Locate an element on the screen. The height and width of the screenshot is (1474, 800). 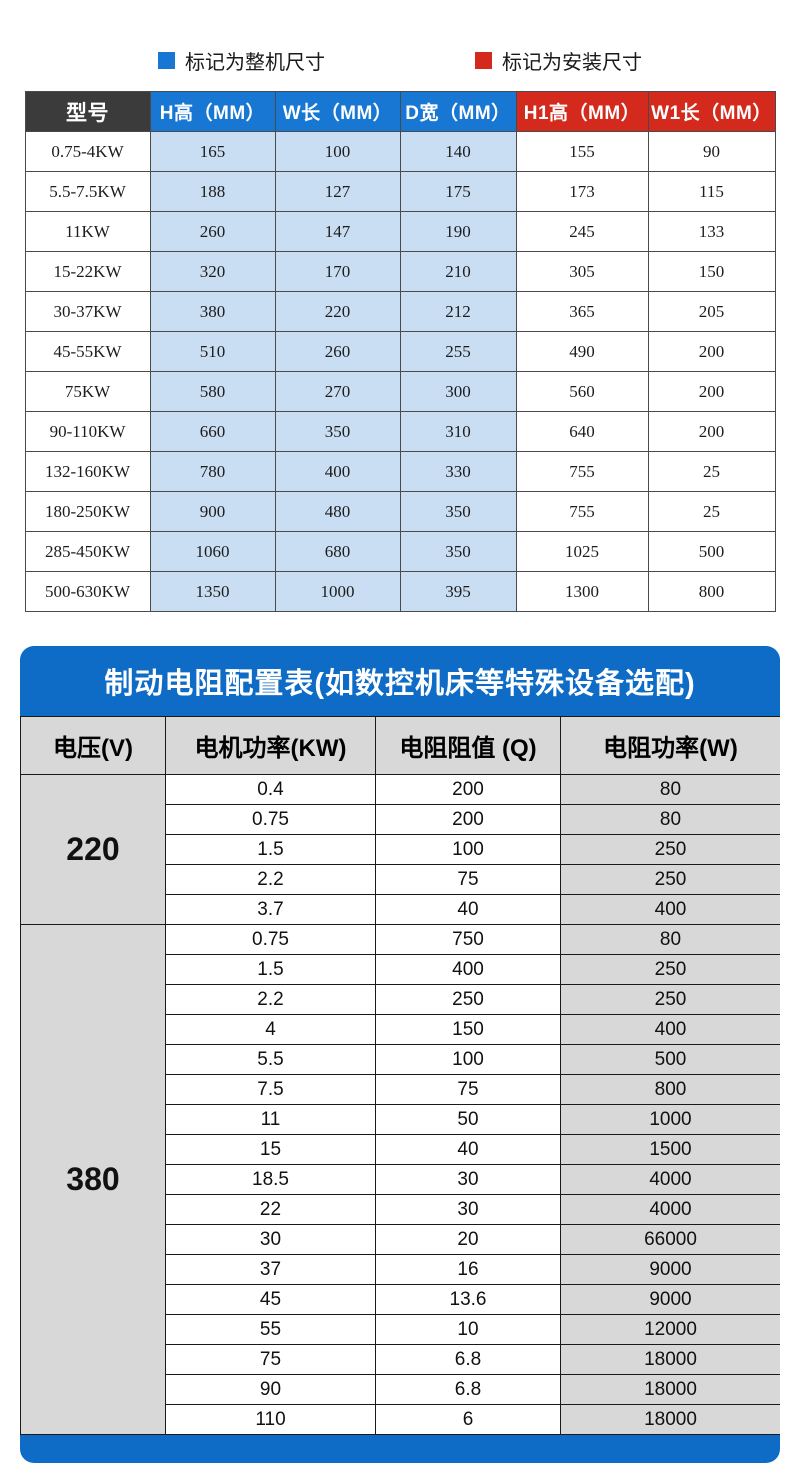
table-row: 75 6.8 18000 is located at coordinates (400, 1359).